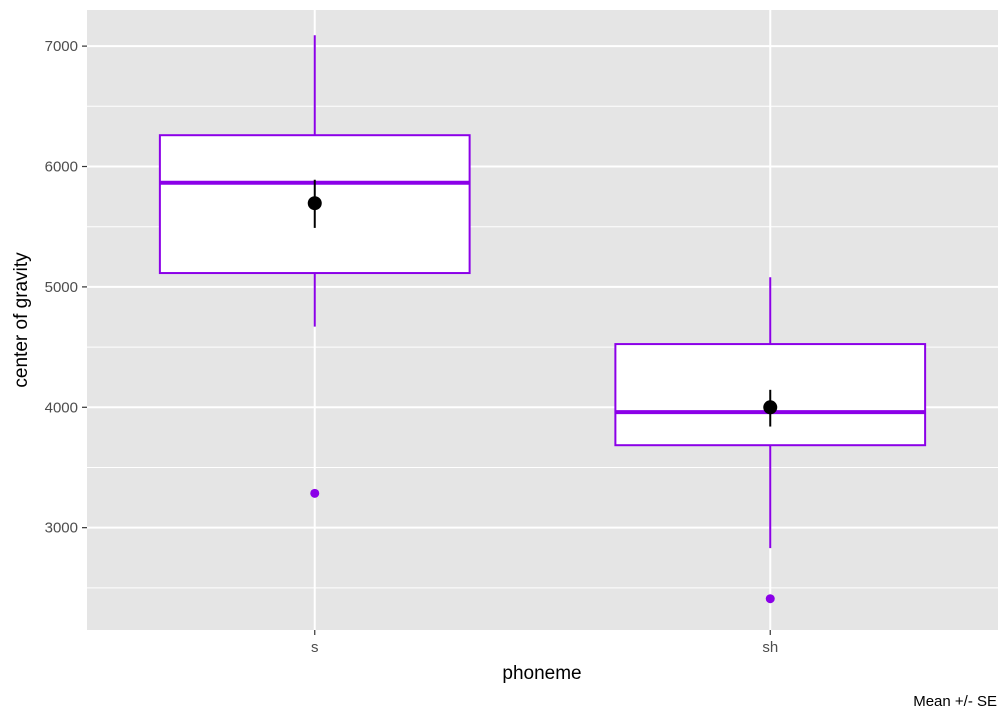  I want to click on y-axis-ticks: 3000 4000 5000 6000 7000, so click(66, 287).